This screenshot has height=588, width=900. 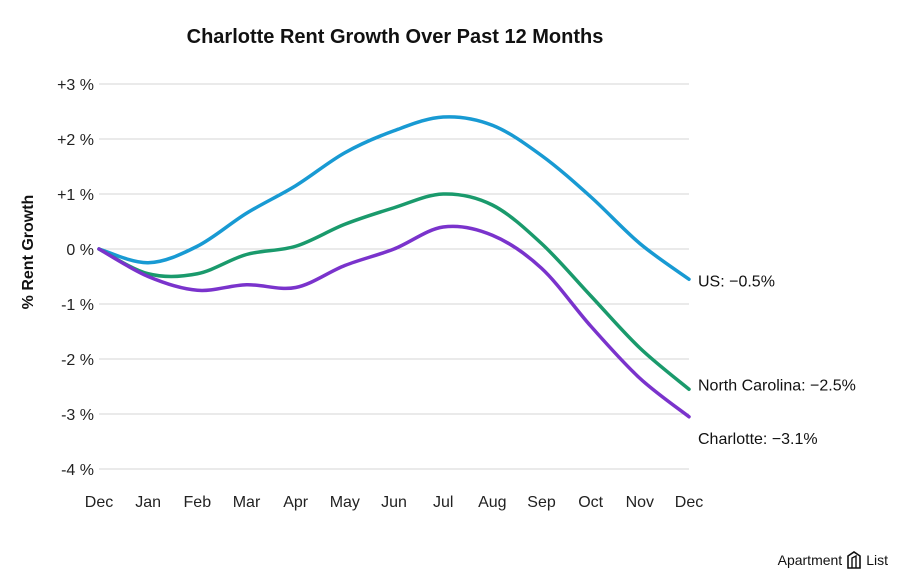 What do you see at coordinates (758, 439) in the screenshot?
I see `series-end-label-charlotte: Charlotte: −3.1%` at bounding box center [758, 439].